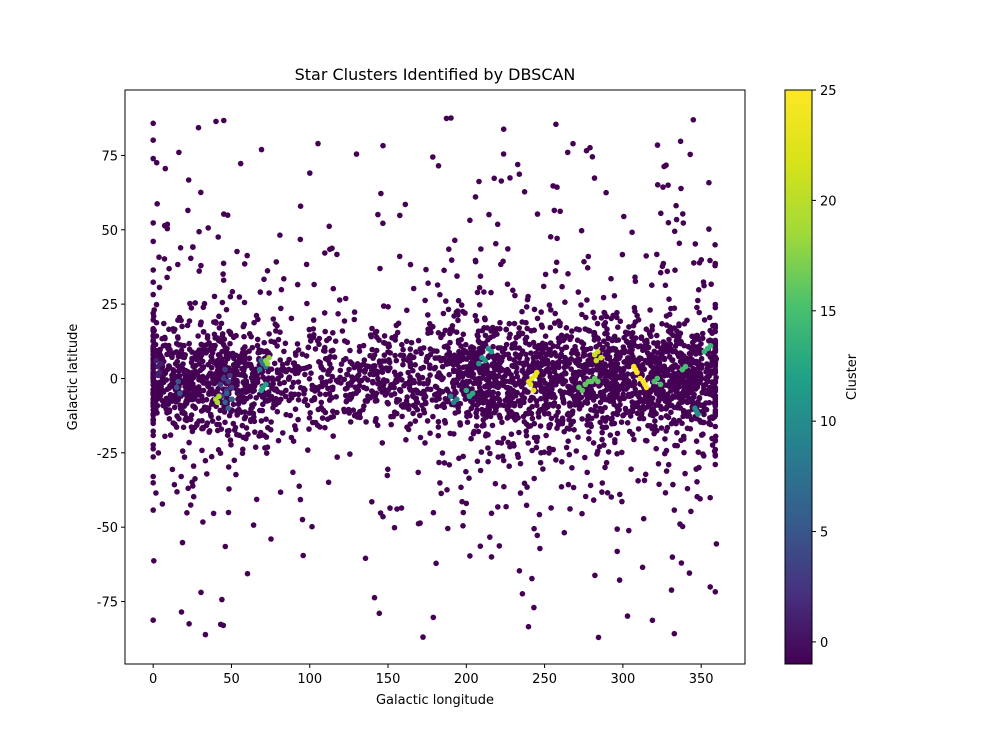  What do you see at coordinates (798, 377) in the screenshot?
I see `colorbar` at bounding box center [798, 377].